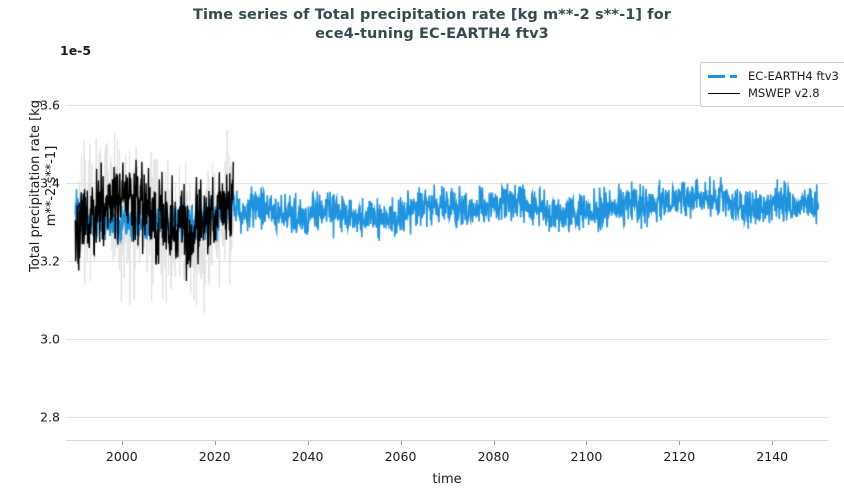  I want to click on legend-label-mswep: MSWEP v2.8, so click(784, 92).